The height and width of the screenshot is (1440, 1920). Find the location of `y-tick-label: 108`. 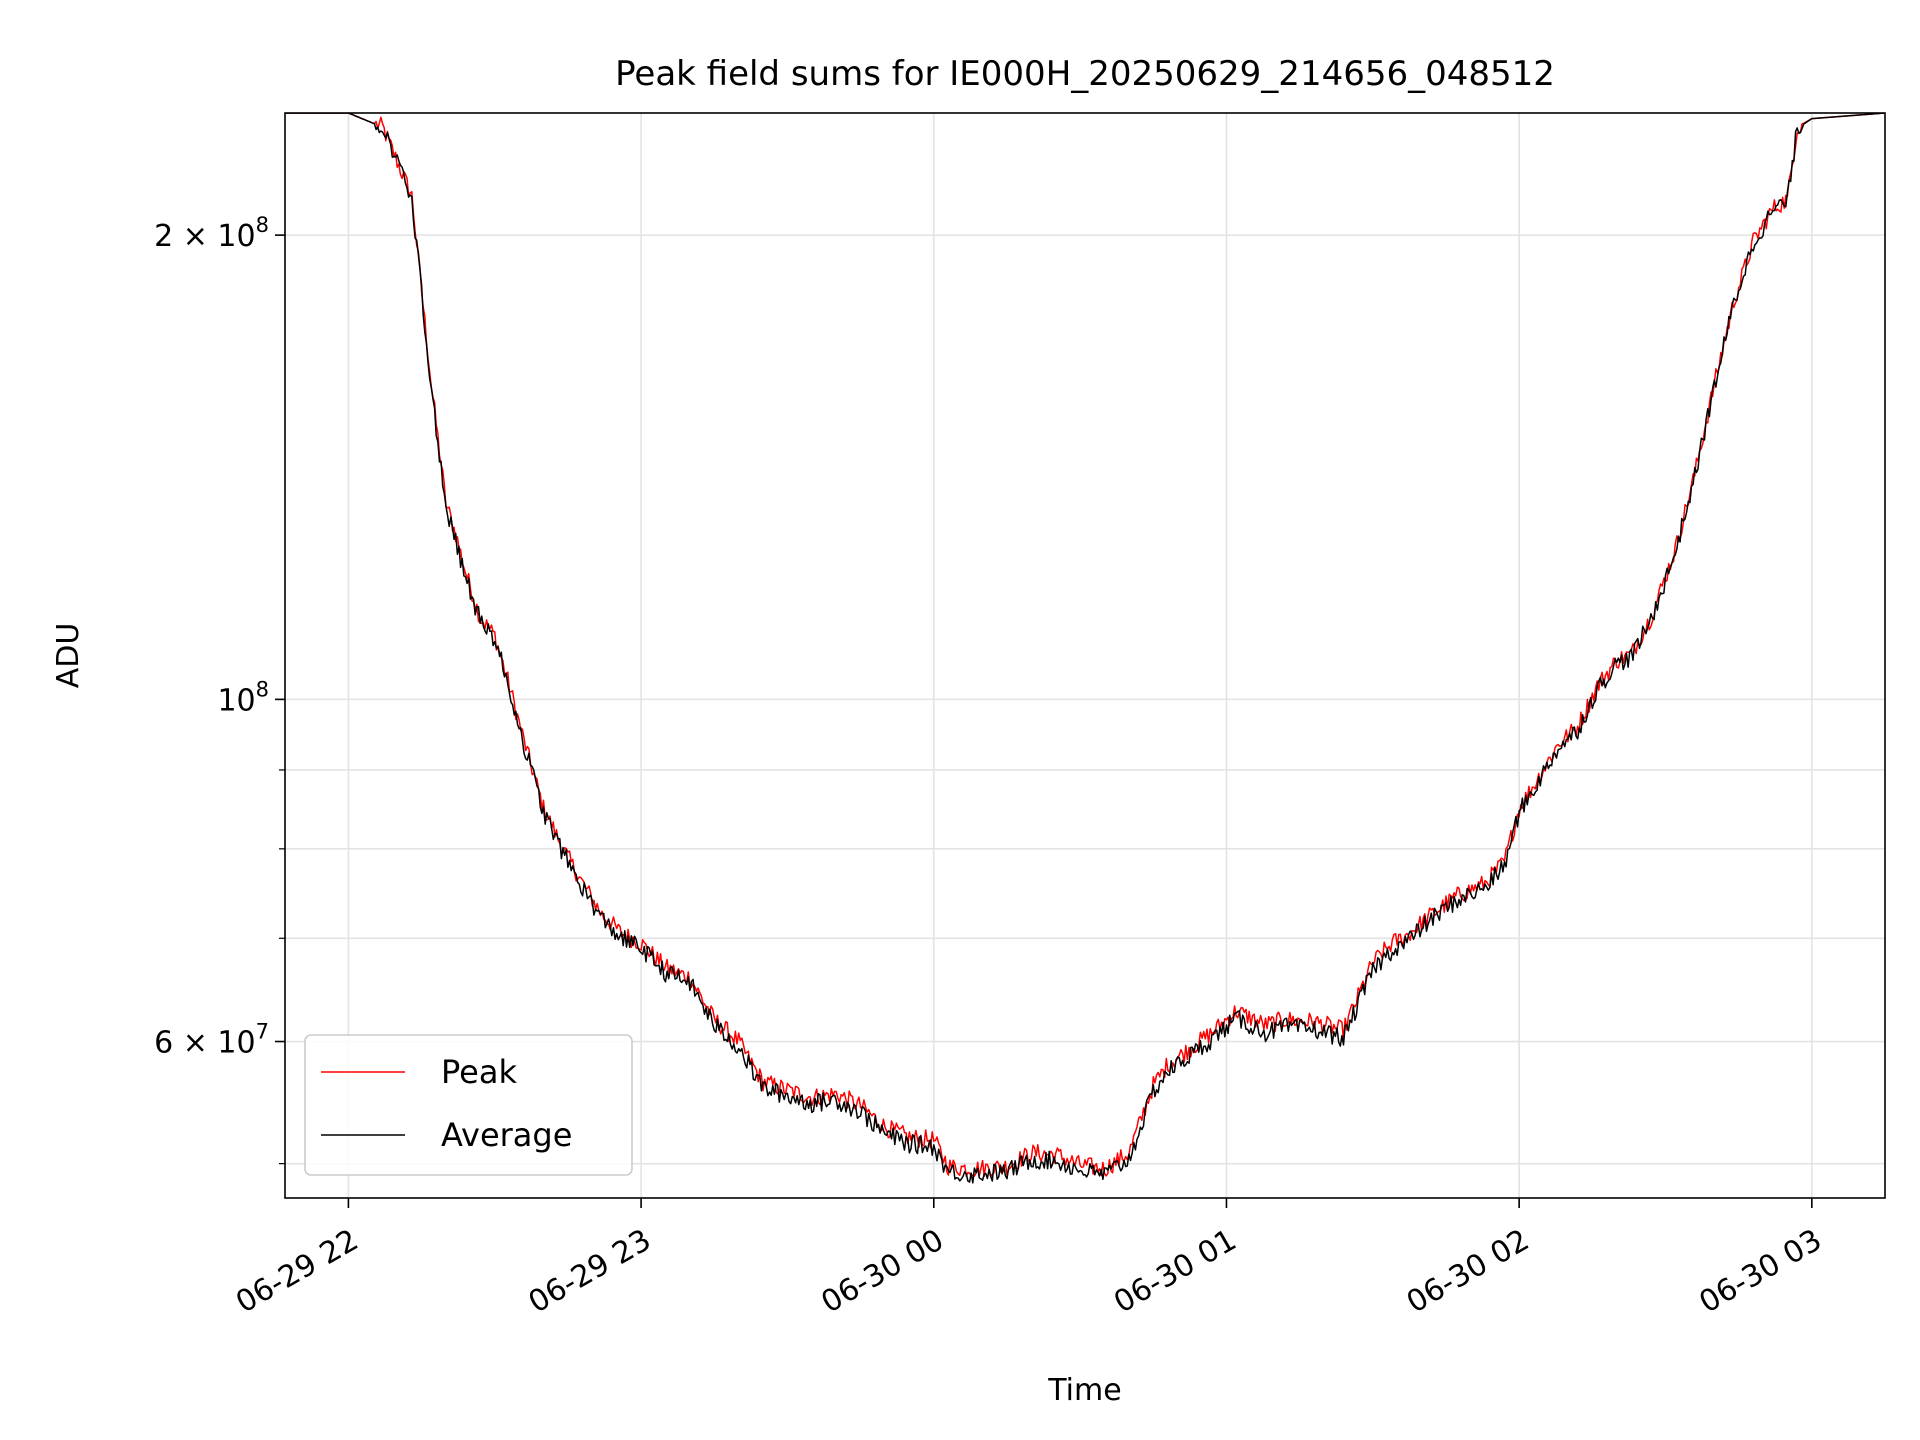

y-tick-label: 108 is located at coordinates (243, 697).